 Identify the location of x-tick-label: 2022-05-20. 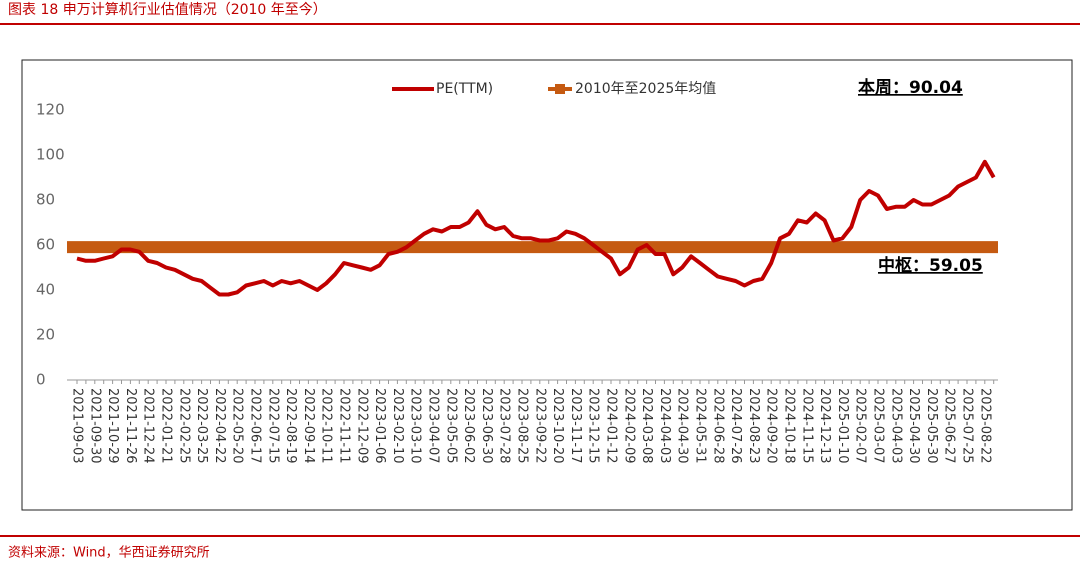
(237, 426).